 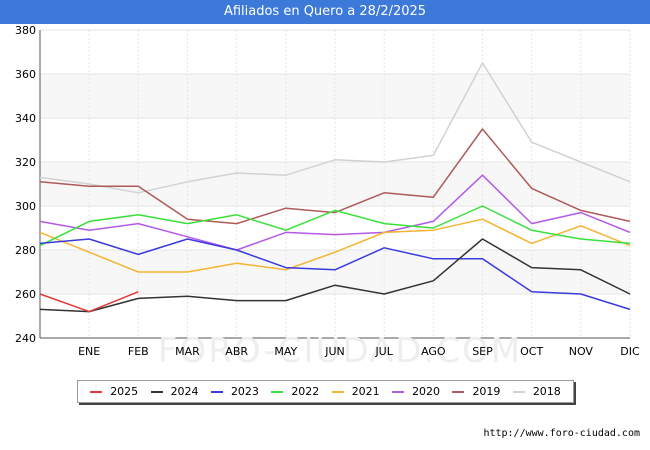 What do you see at coordinates (236, 351) in the screenshot?
I see `x-tick-label: ABR` at bounding box center [236, 351].